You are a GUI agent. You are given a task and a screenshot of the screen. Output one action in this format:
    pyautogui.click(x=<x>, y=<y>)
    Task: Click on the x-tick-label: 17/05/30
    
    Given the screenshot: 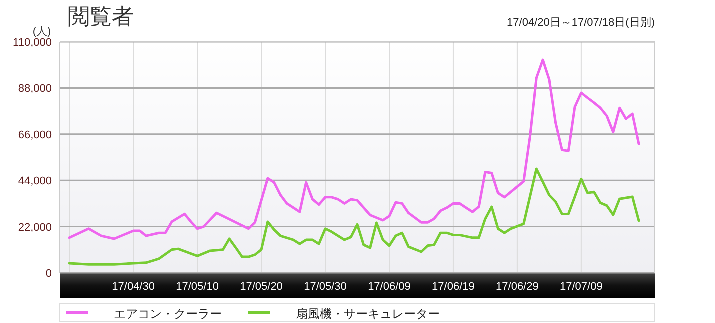 What is the action you would take?
    pyautogui.click(x=325, y=287)
    